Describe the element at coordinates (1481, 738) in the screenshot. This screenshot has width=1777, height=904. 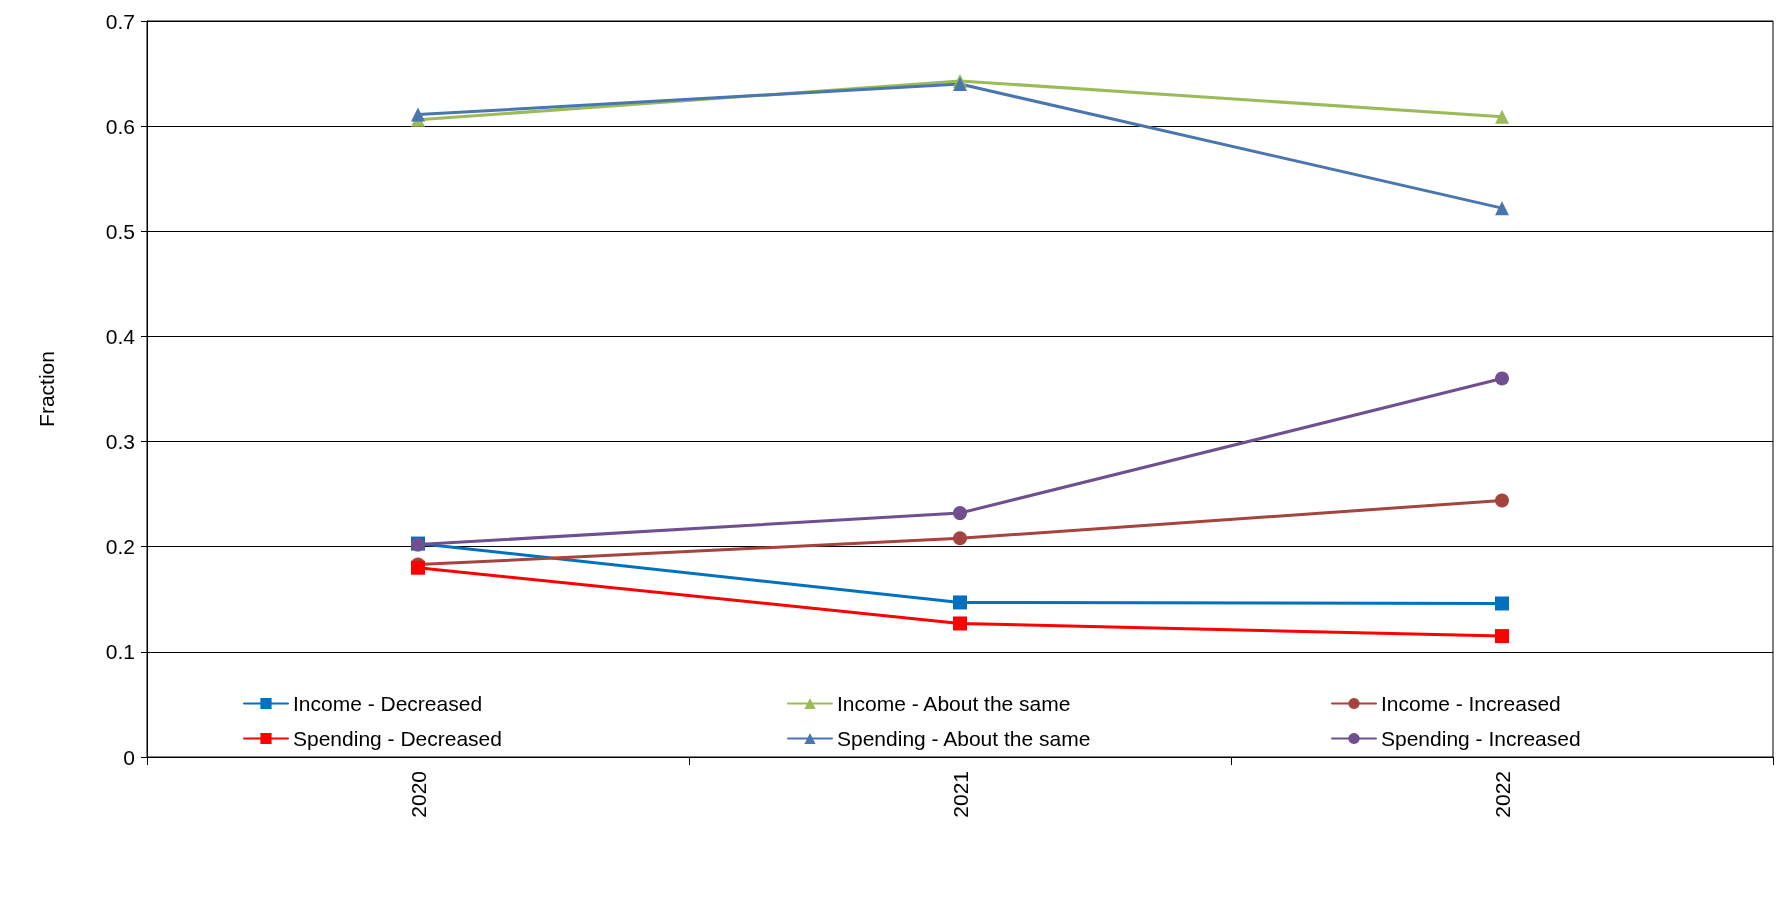
I see `legend-label: Spending - Increased` at that location.